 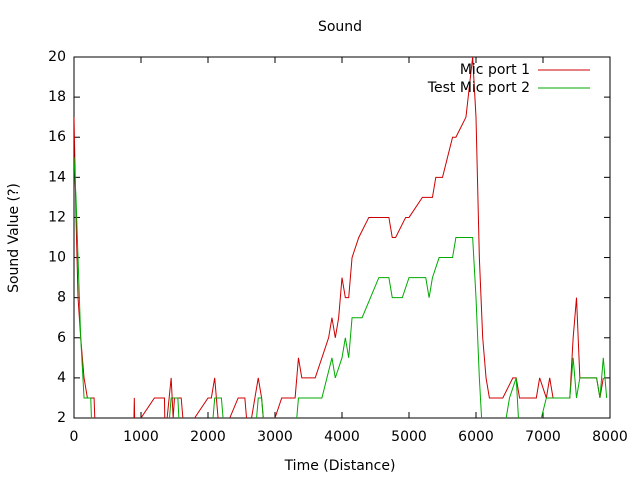 What do you see at coordinates (57, 217) in the screenshot?
I see `y-tick-label: 12` at bounding box center [57, 217].